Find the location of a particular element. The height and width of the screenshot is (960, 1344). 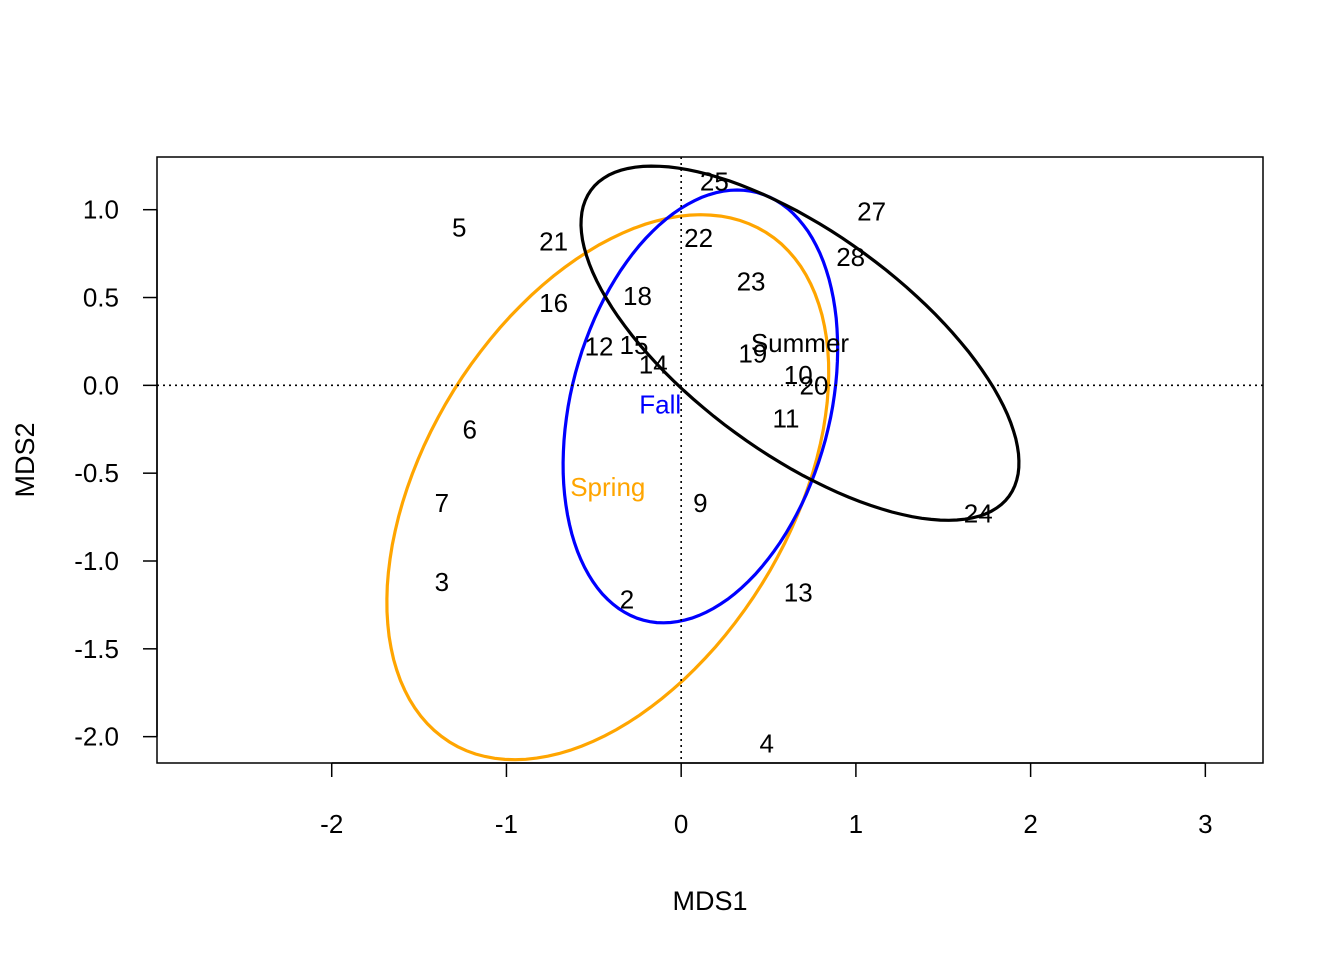

point-24: 24 is located at coordinates (978, 514).